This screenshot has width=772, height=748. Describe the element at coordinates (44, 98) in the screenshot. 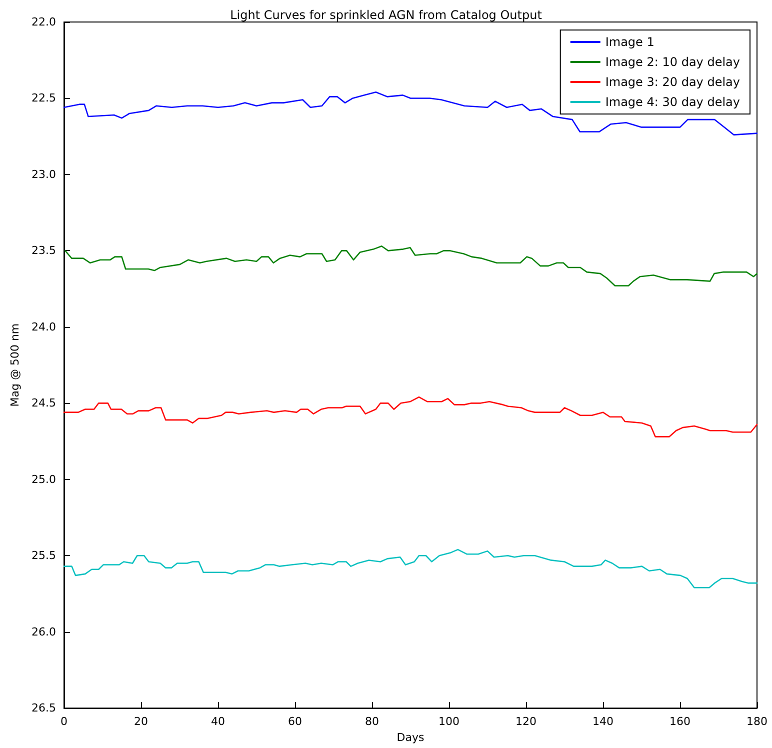

I see `y-tick-label: 22.5` at that location.